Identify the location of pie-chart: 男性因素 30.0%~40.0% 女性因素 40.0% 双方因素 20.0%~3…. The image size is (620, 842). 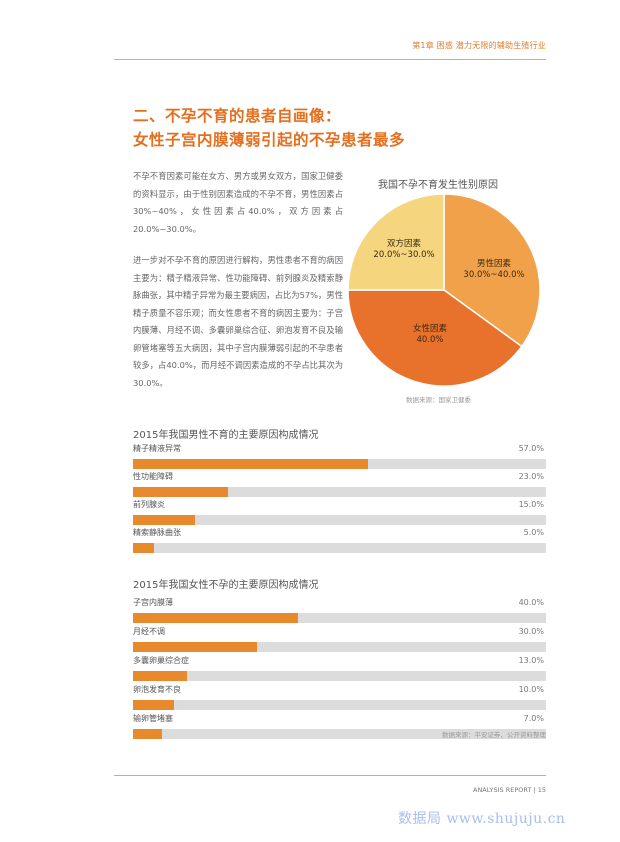
(444, 290).